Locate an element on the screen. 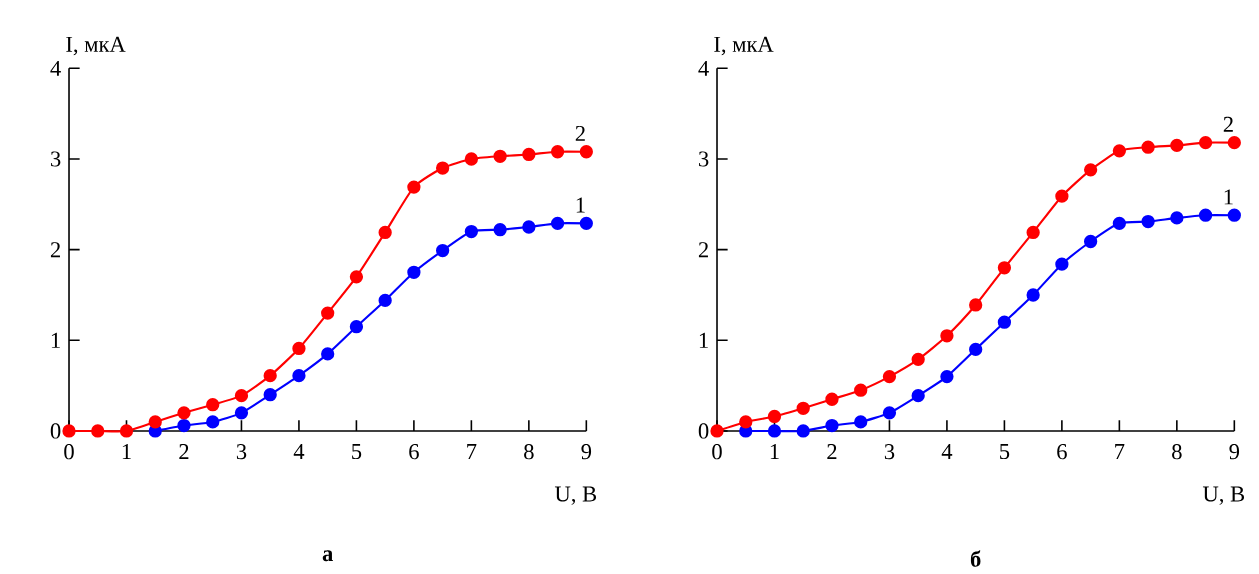  y-tick-label: 3 is located at coordinates (704, 159).